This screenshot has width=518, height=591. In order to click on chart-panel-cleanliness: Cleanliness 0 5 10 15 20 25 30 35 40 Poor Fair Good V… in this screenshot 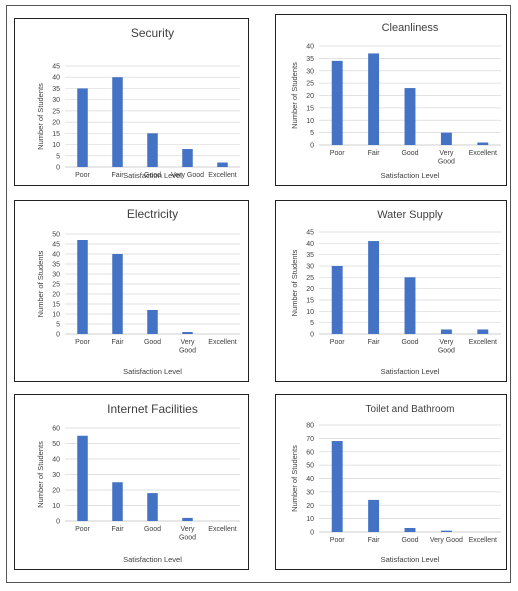, I will do `click(391, 100)`.